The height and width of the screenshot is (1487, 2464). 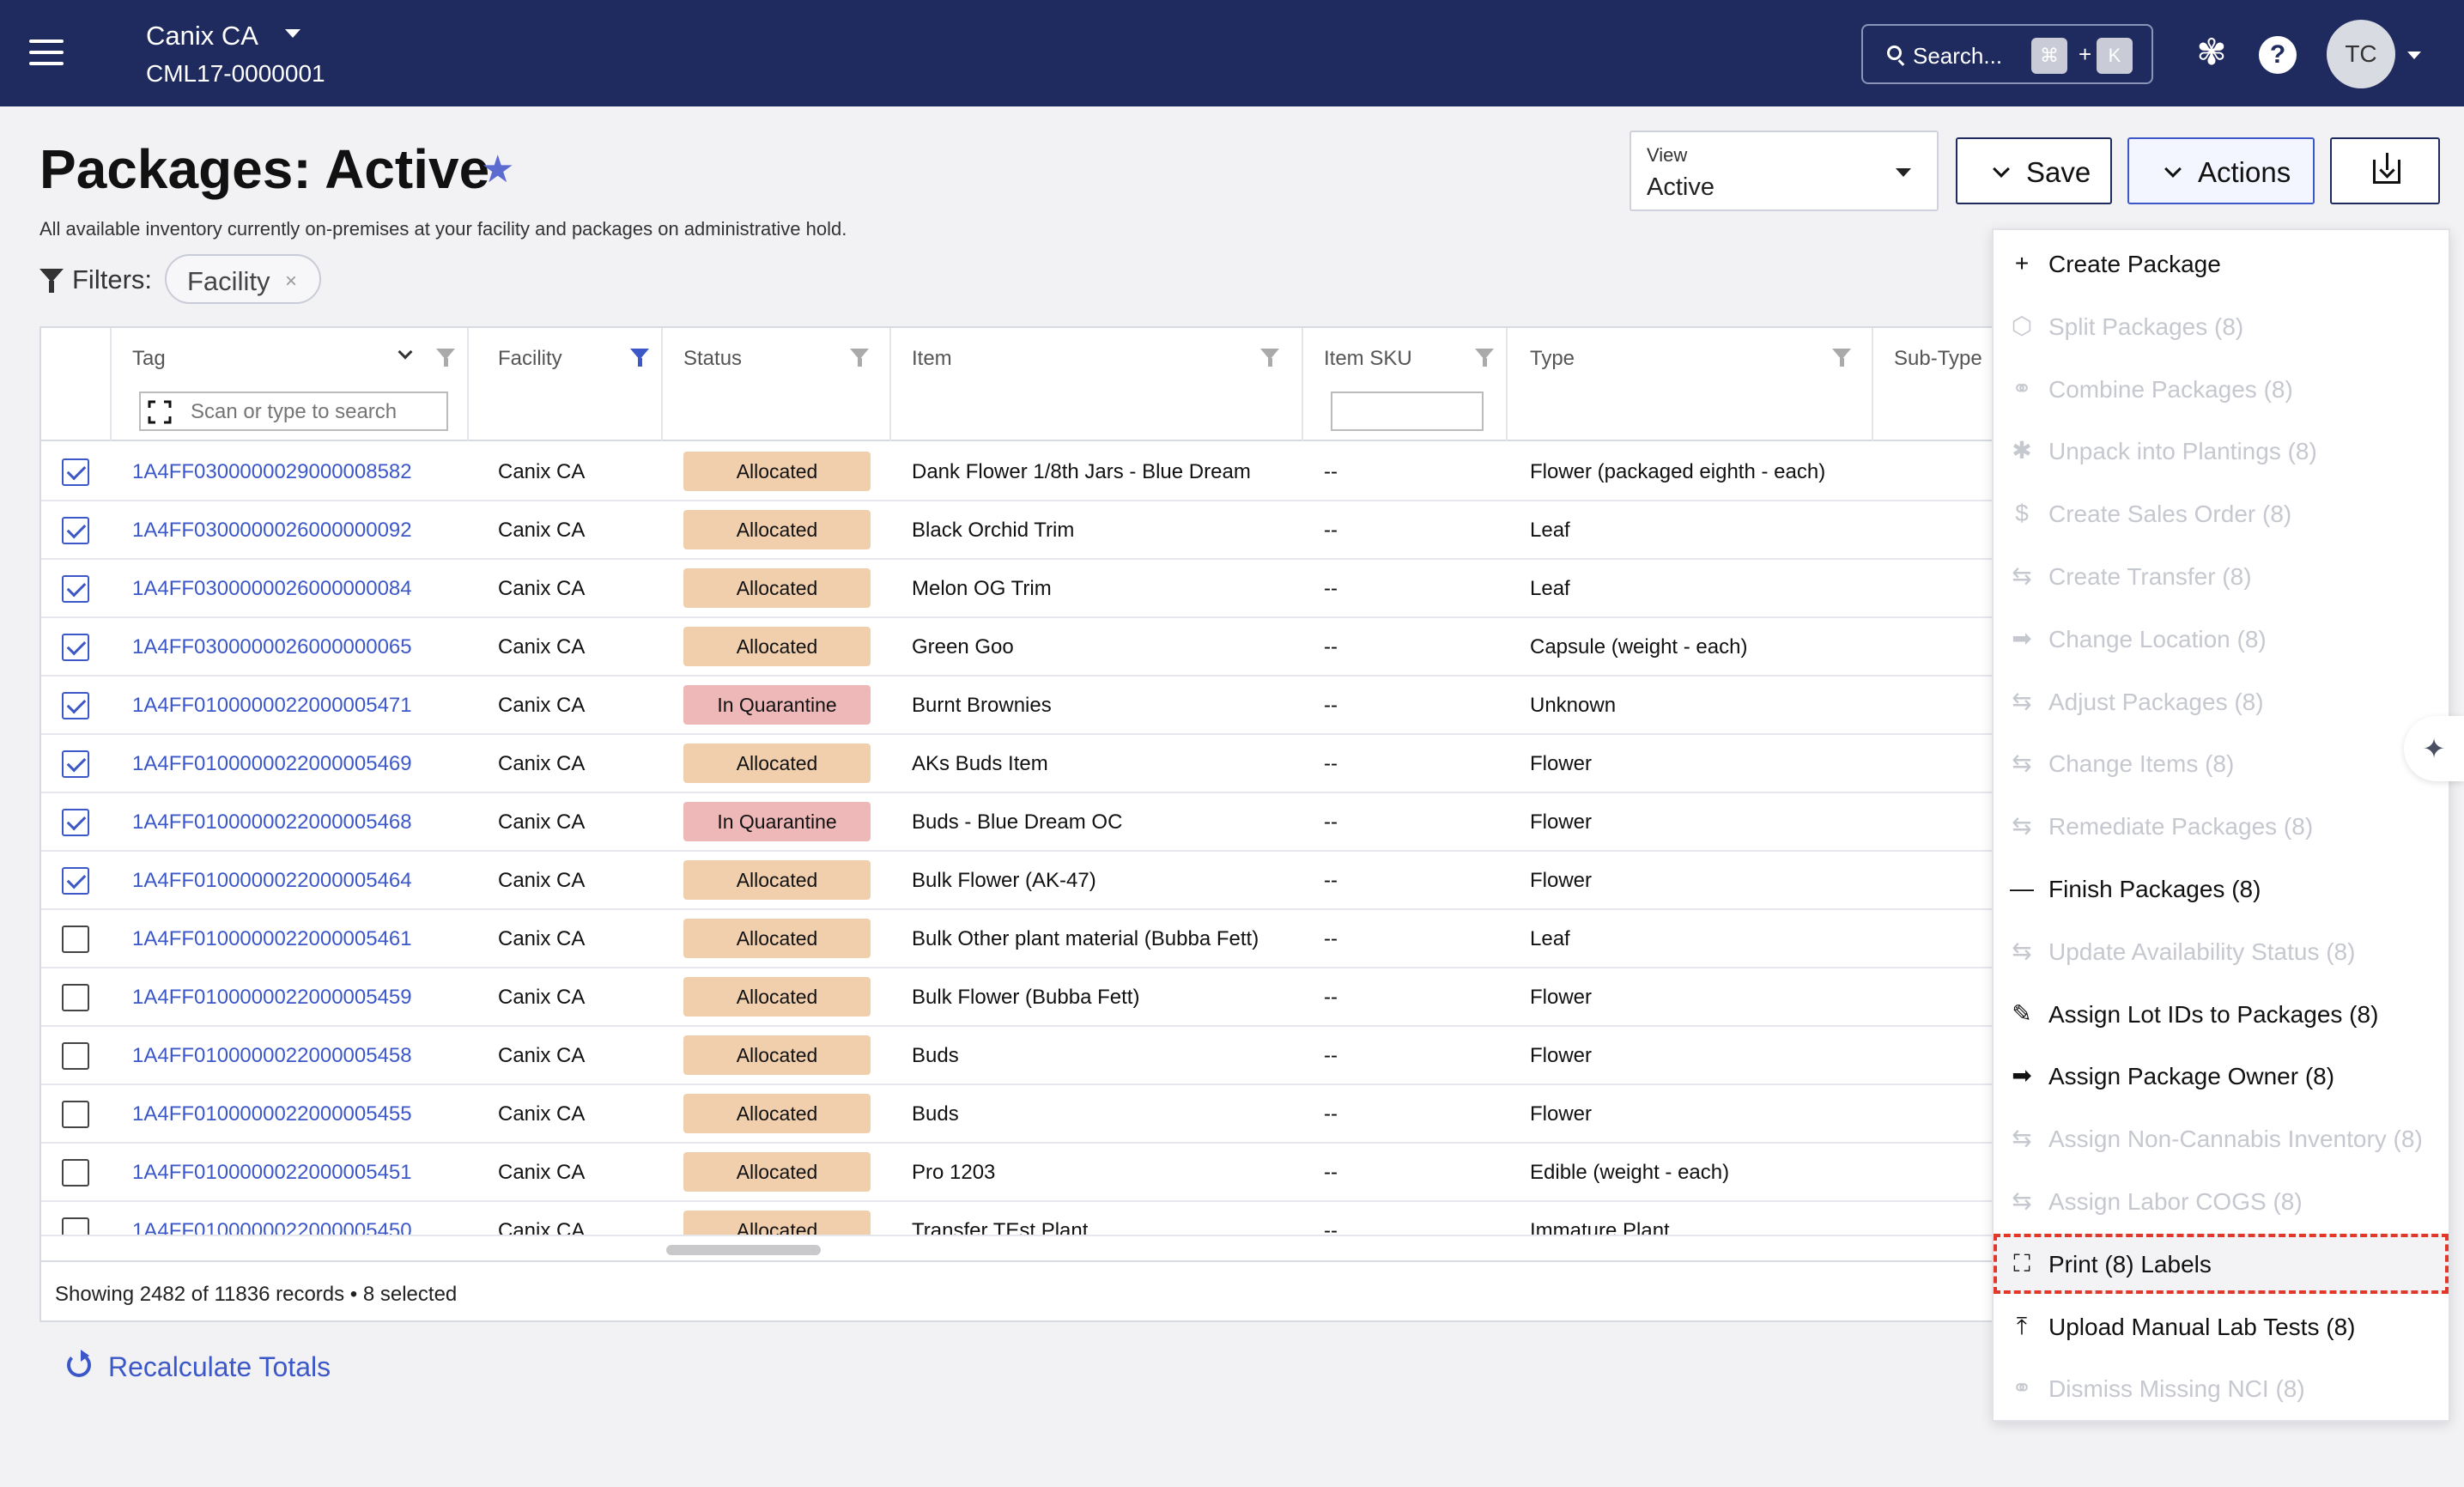 I want to click on column-header-item-sku: Item SKU, so click(x=1368, y=358).